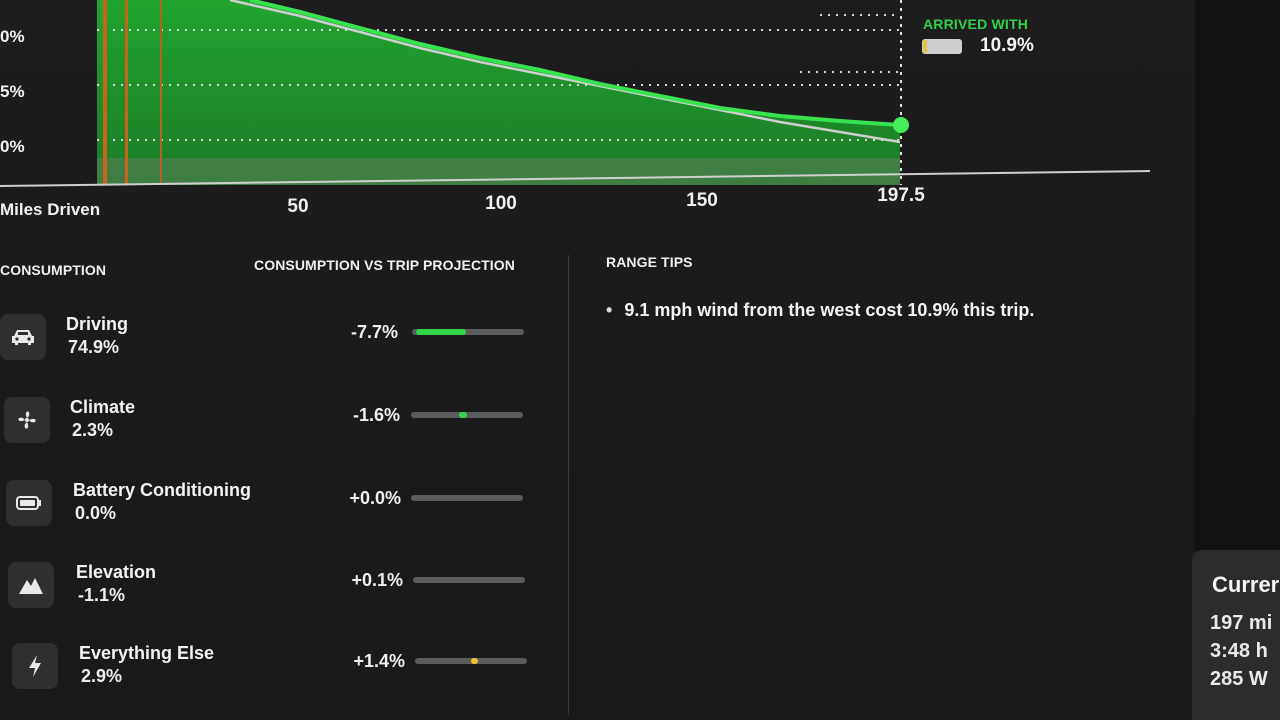  What do you see at coordinates (270, 671) in the screenshot?
I see `consumption-row-everything-else: Everything Else 2.9% +1.4%` at bounding box center [270, 671].